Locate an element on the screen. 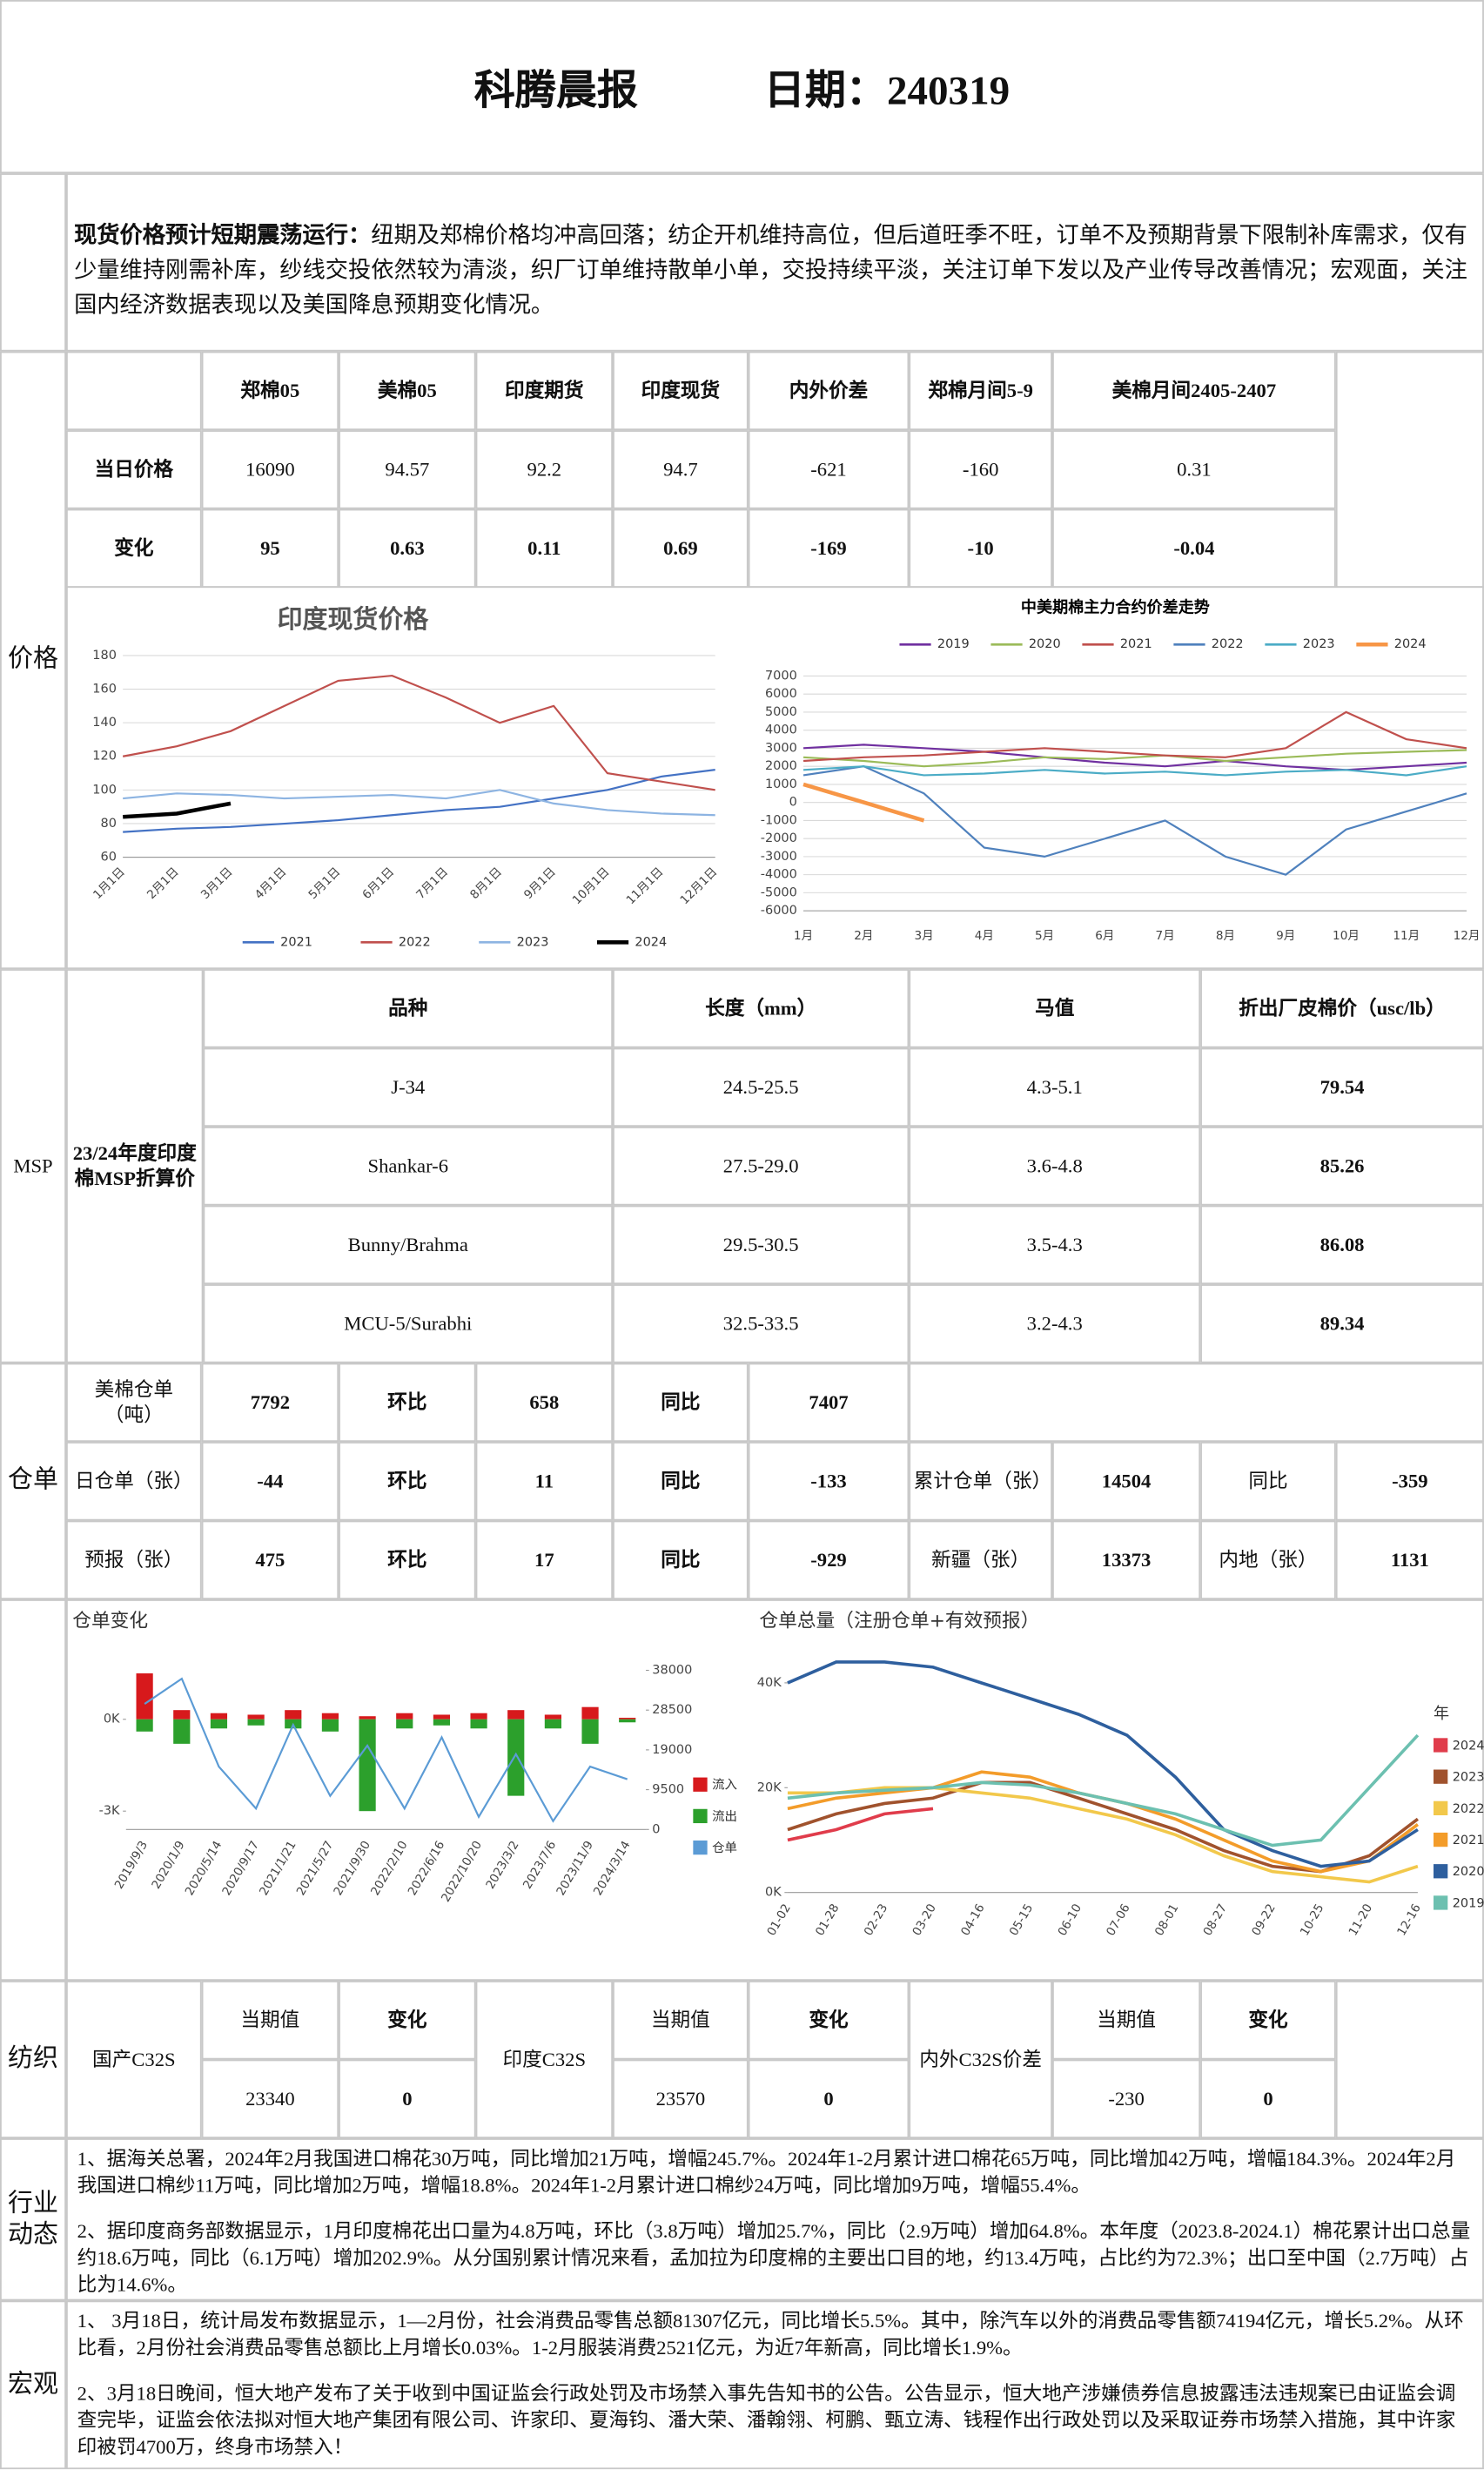 The image size is (1484, 2470). x-tick-label: 12-16 is located at coordinates (1409, 1920).